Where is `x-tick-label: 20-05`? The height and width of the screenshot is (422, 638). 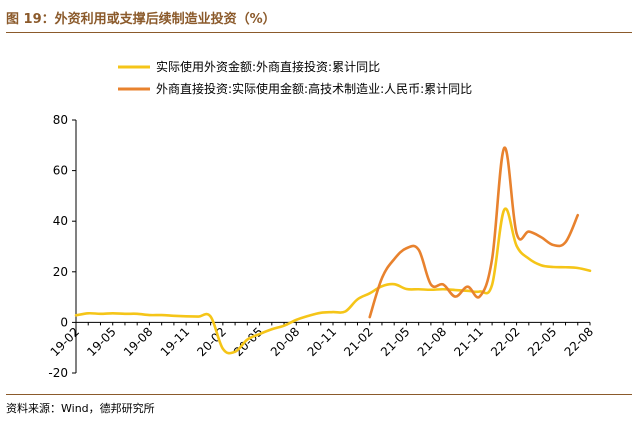
x-tick-label: 20-05 is located at coordinates (248, 342).